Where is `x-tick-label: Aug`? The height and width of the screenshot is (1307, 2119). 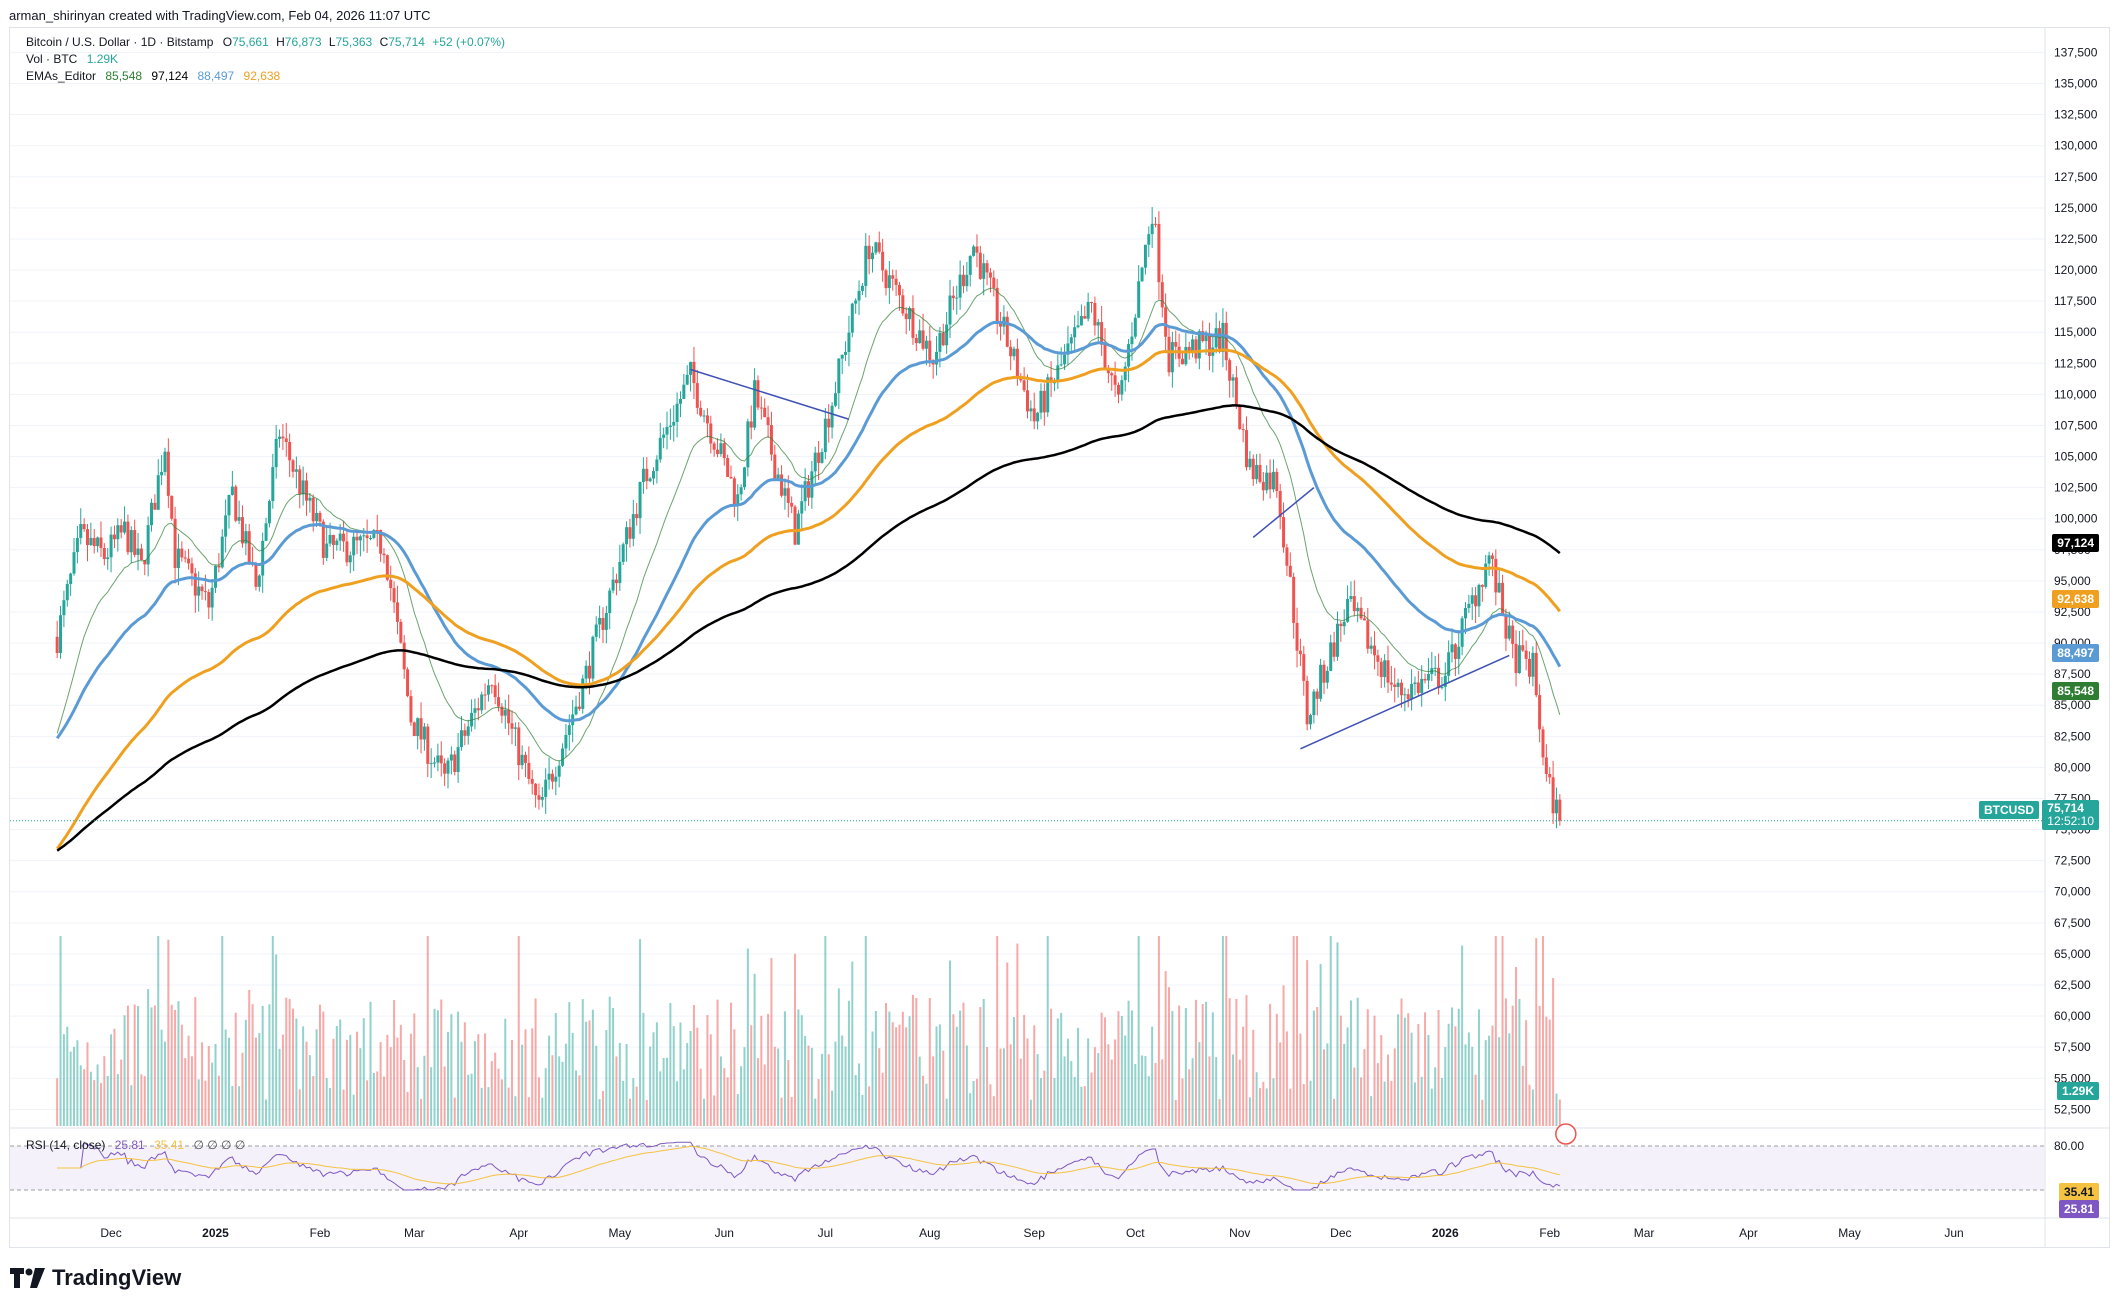 x-tick-label: Aug is located at coordinates (929, 1233).